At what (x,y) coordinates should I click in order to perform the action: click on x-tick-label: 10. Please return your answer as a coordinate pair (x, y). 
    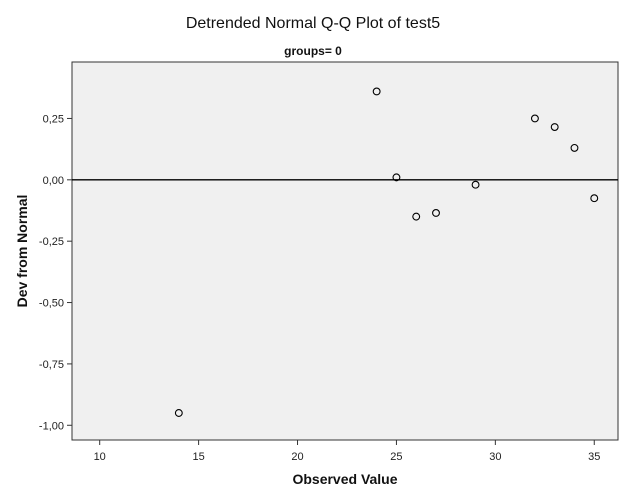
    Looking at the image, I should click on (100, 457).